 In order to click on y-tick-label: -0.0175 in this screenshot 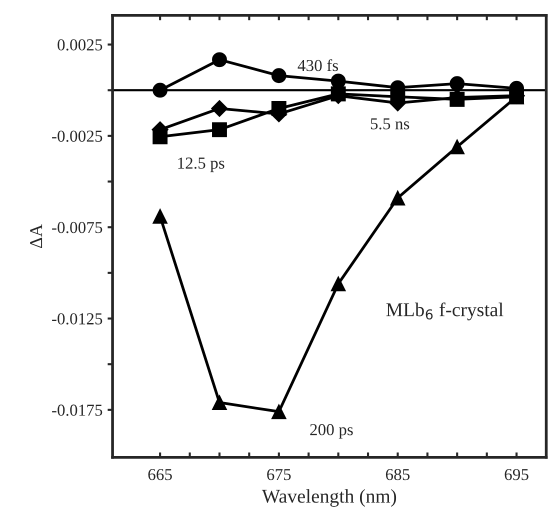, I will do `click(77, 410)`.